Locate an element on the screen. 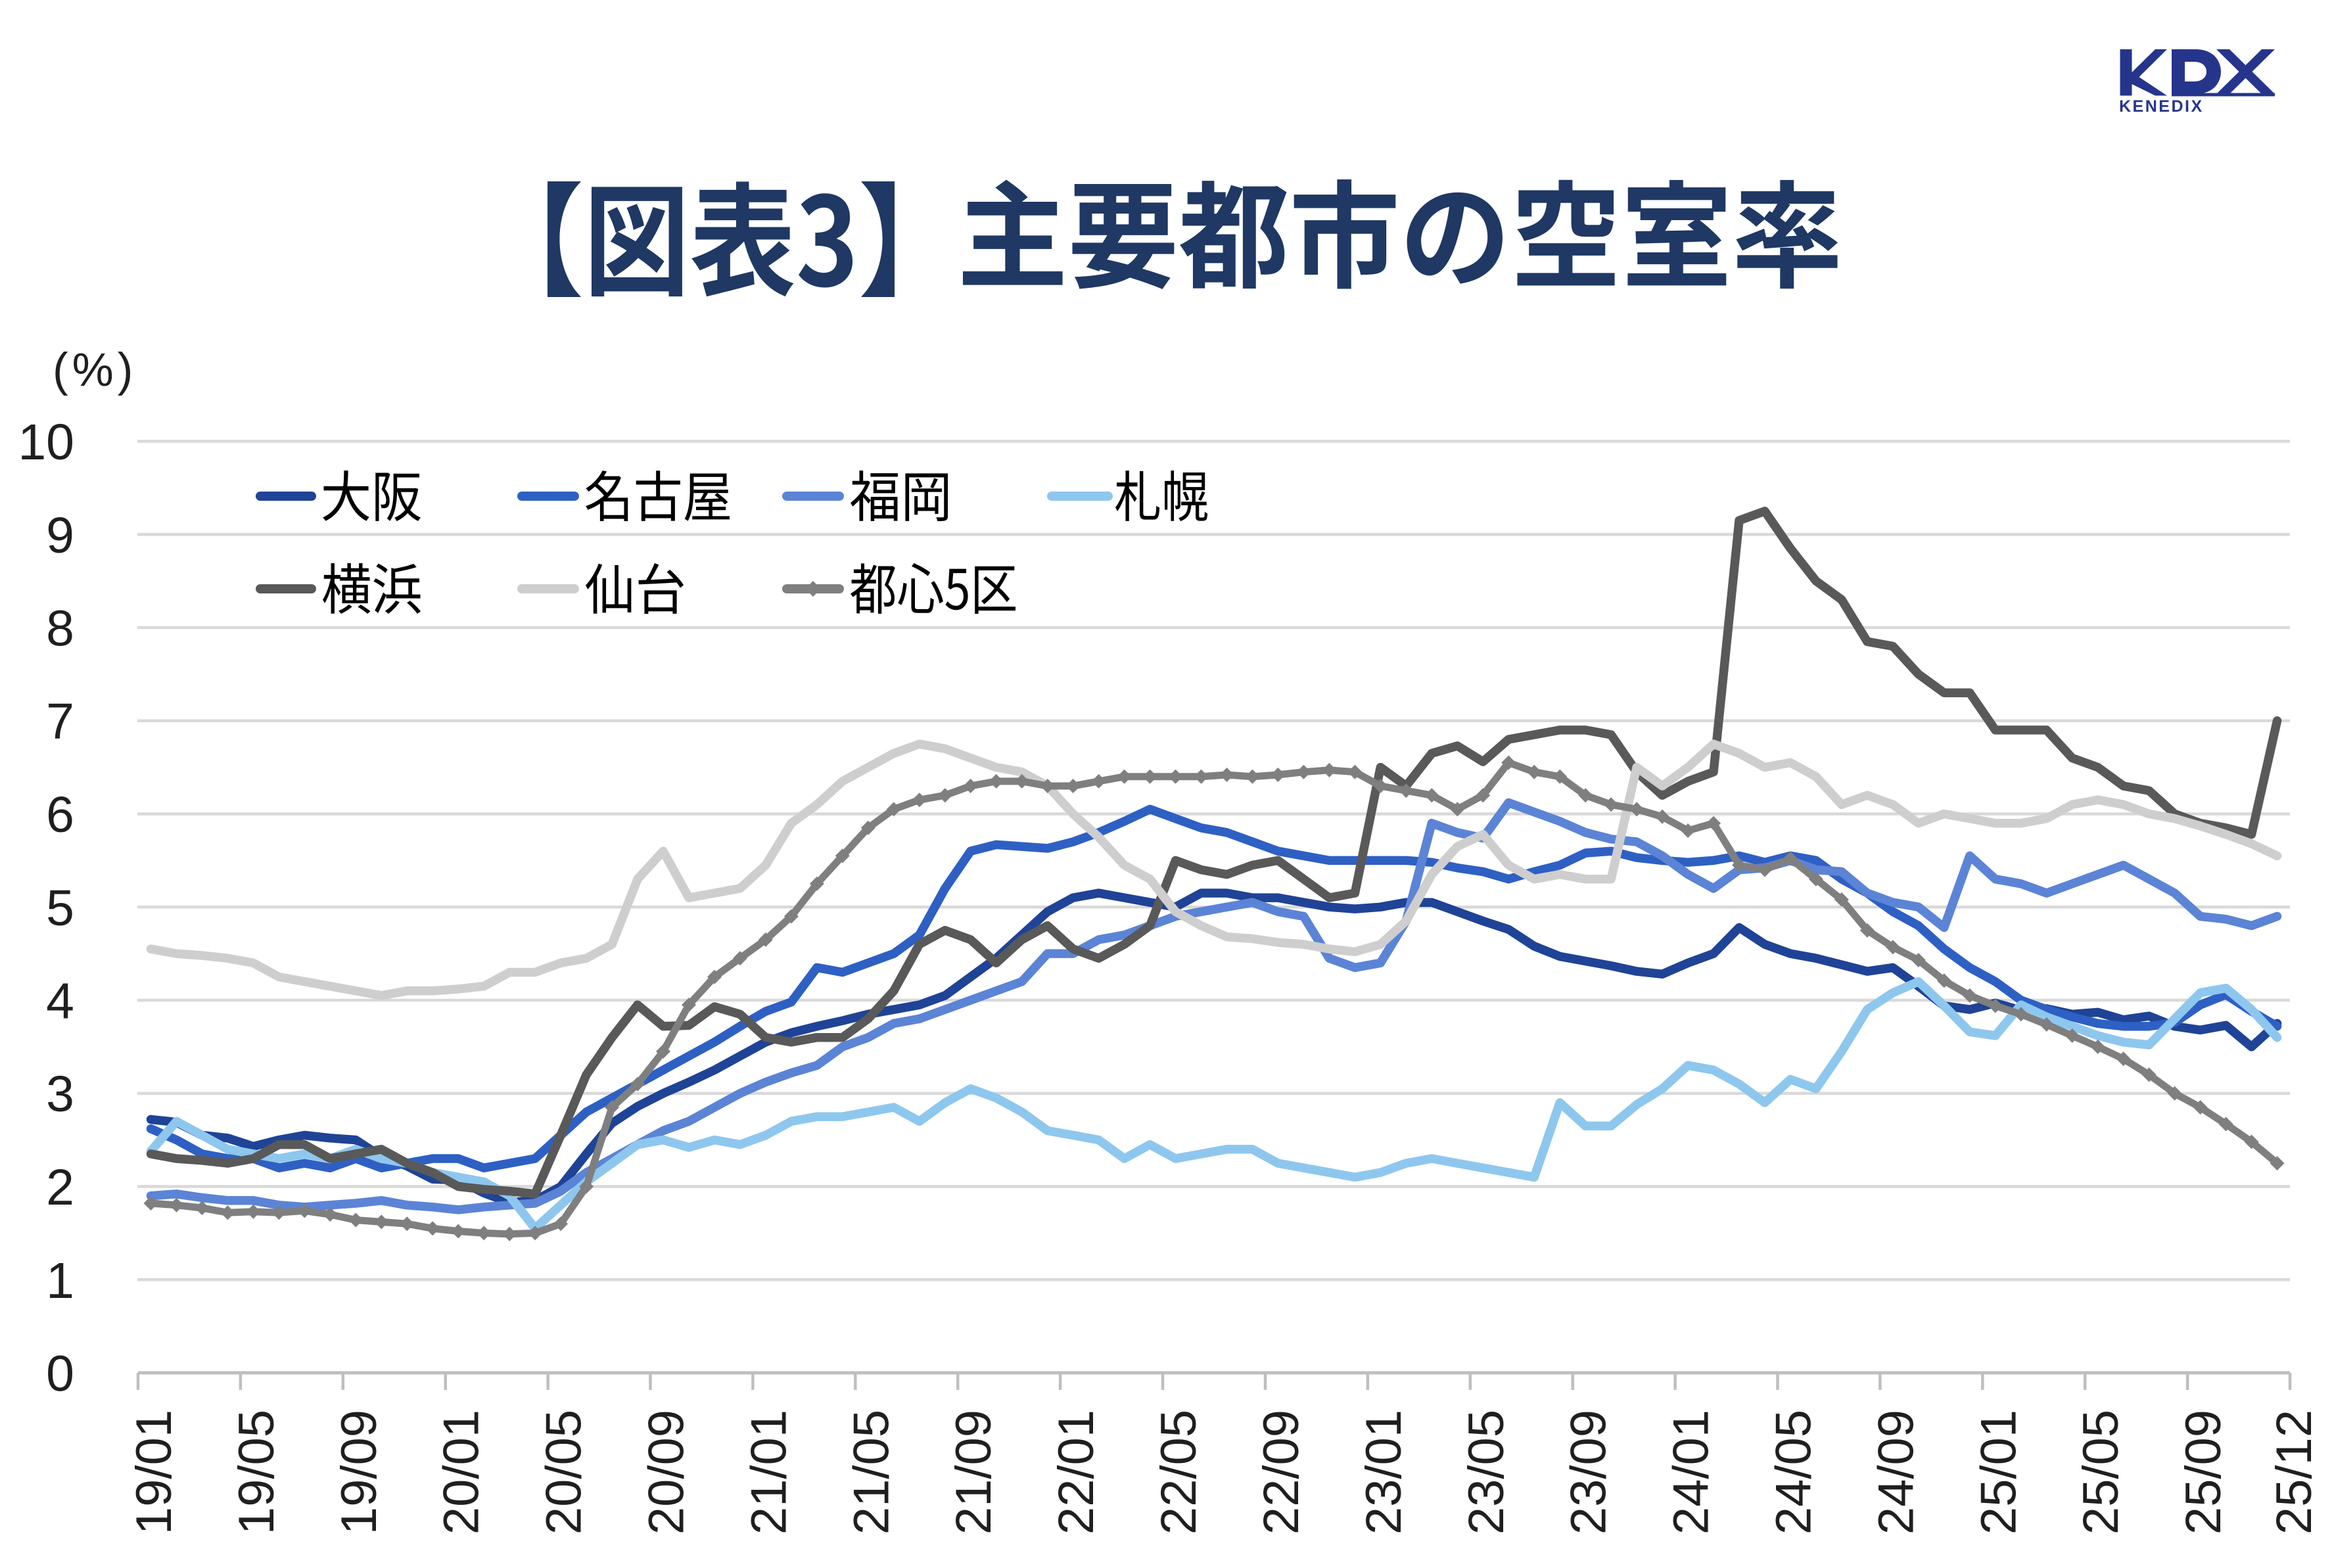 Image resolution: width=2334 pixels, height=1568 pixels. svg-text: 1 is located at coordinates (60, 1281).